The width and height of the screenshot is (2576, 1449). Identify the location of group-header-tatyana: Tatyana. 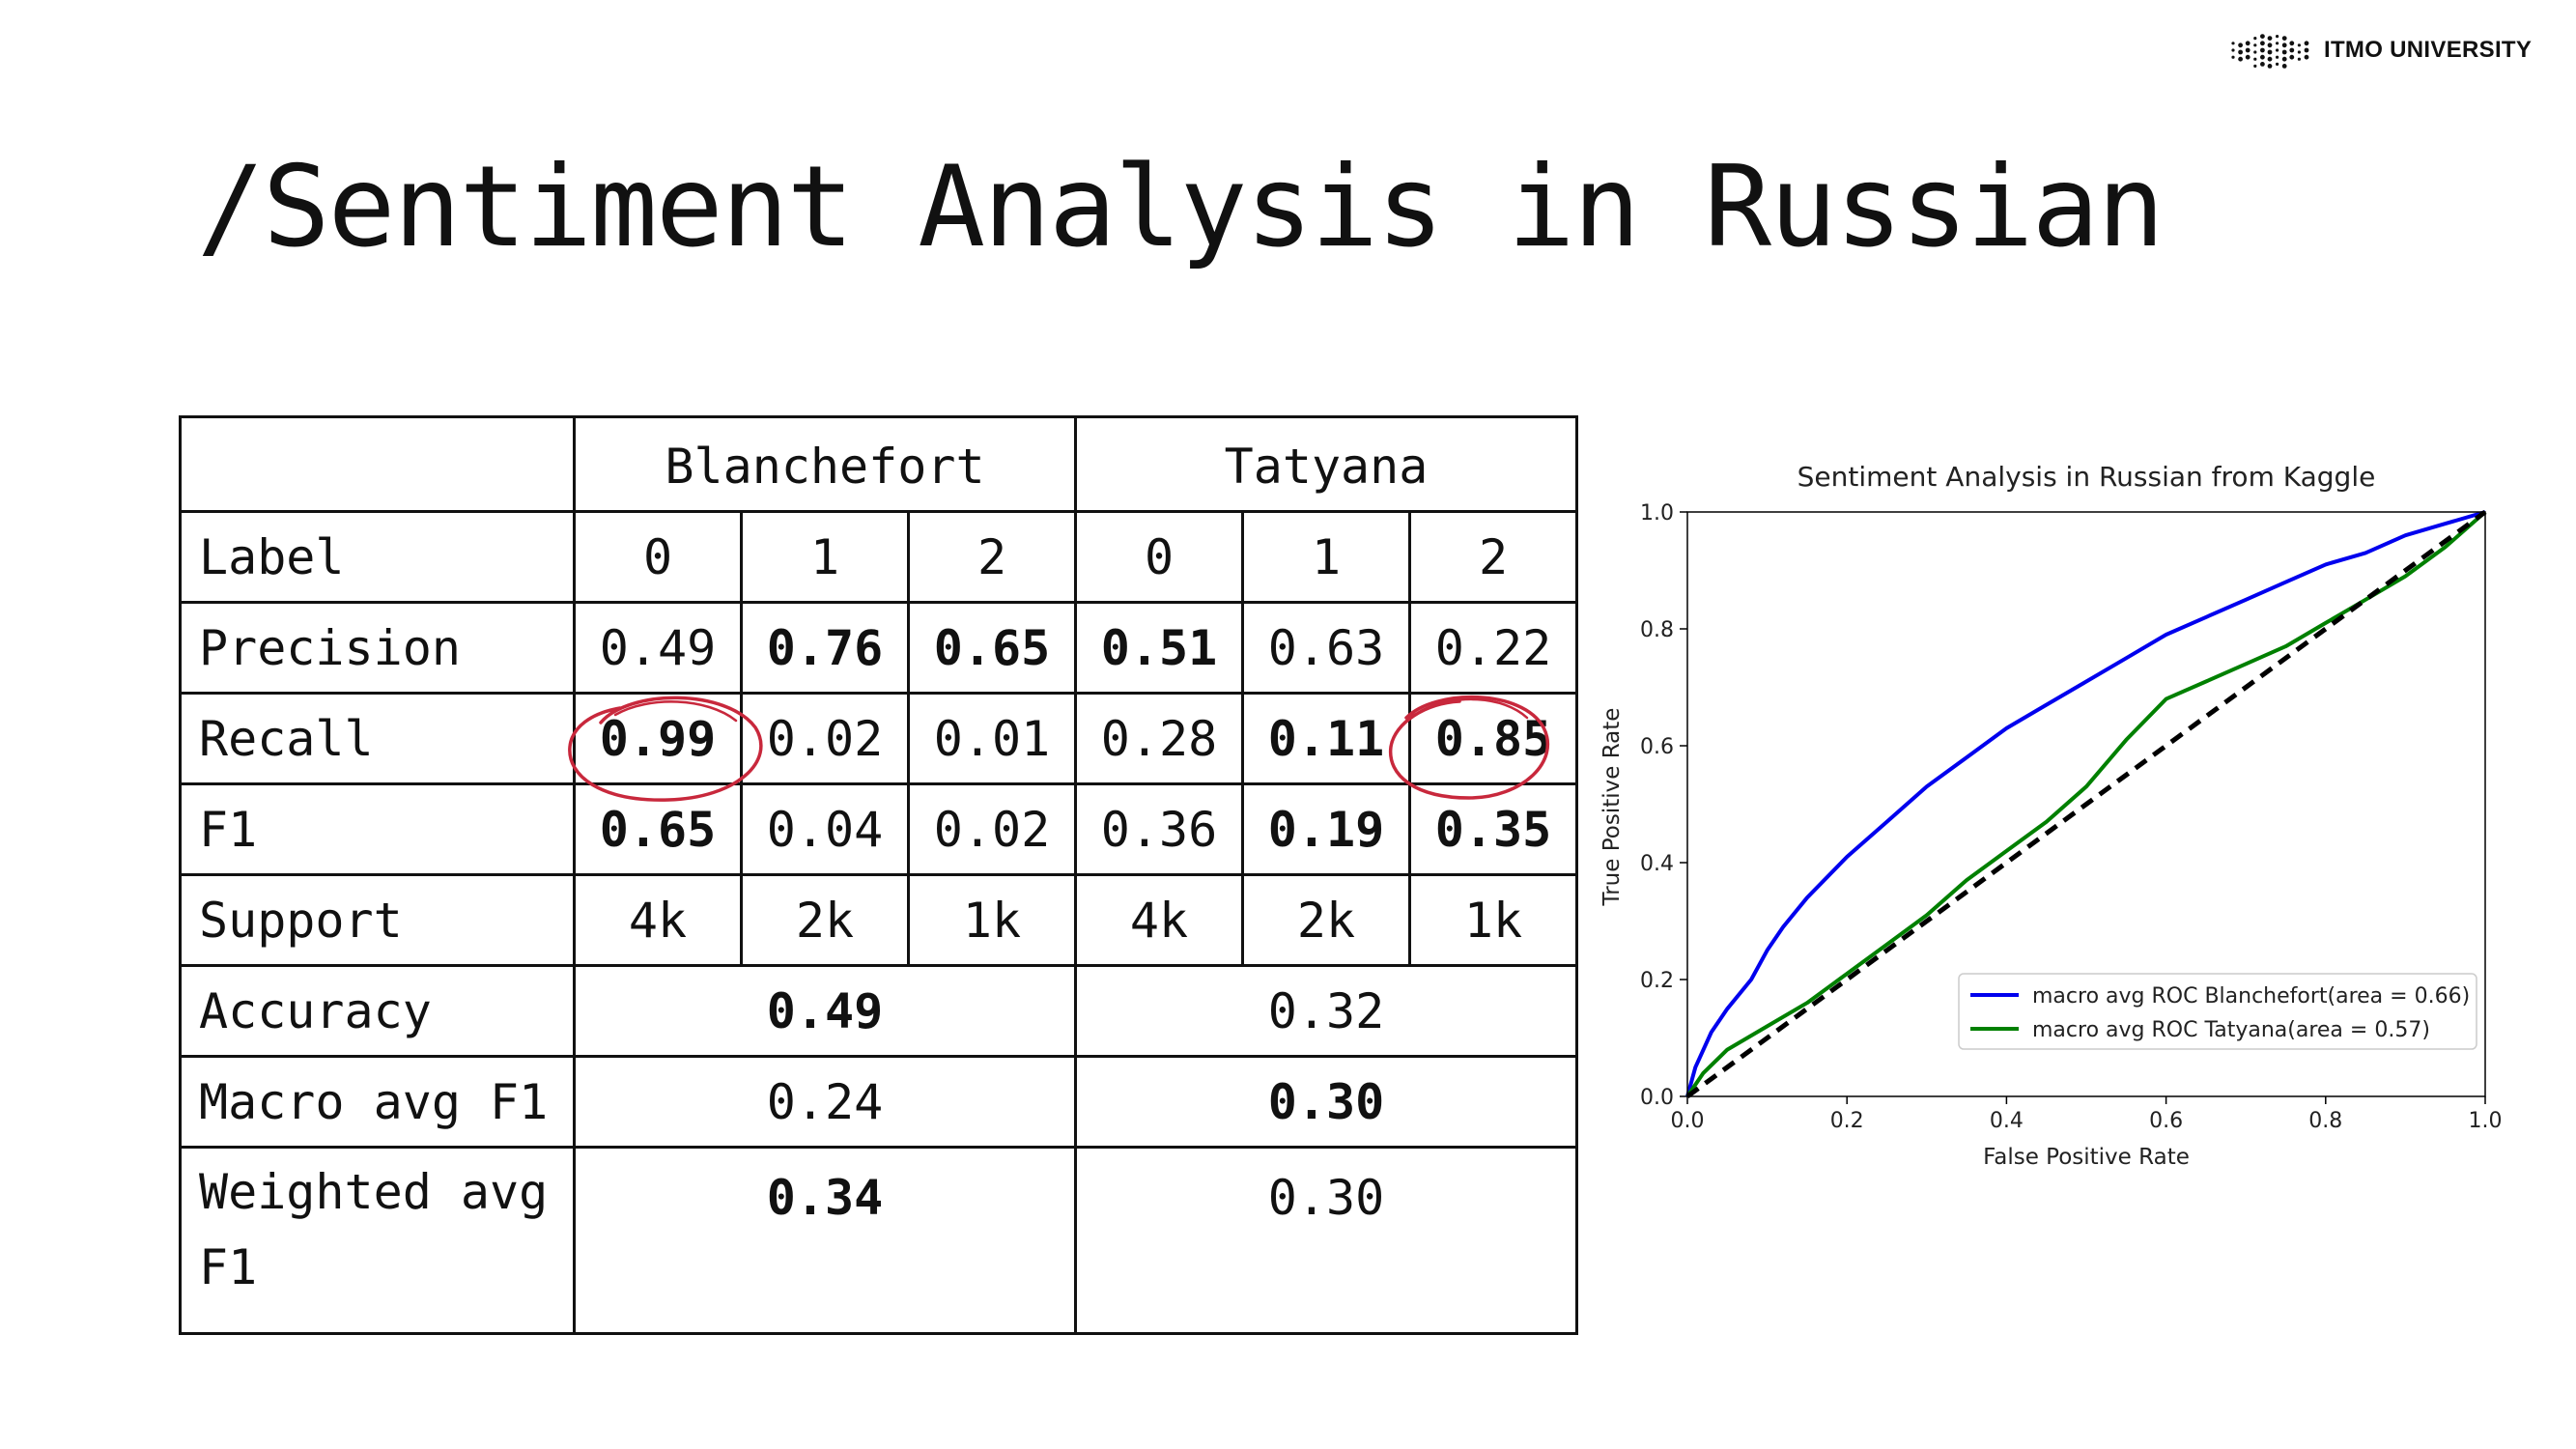
(1326, 464).